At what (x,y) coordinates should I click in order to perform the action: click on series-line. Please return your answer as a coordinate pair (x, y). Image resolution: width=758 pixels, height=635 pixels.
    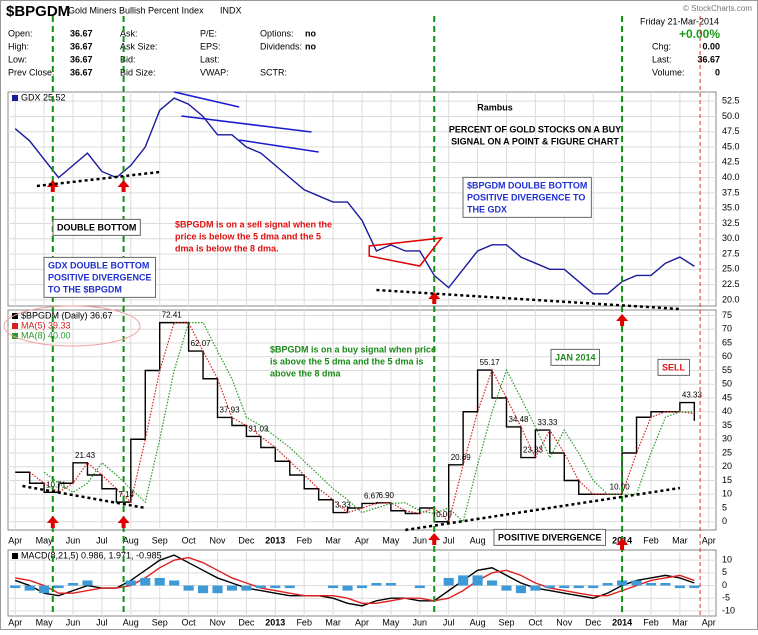
    Looking at the image, I should click on (355, 580).